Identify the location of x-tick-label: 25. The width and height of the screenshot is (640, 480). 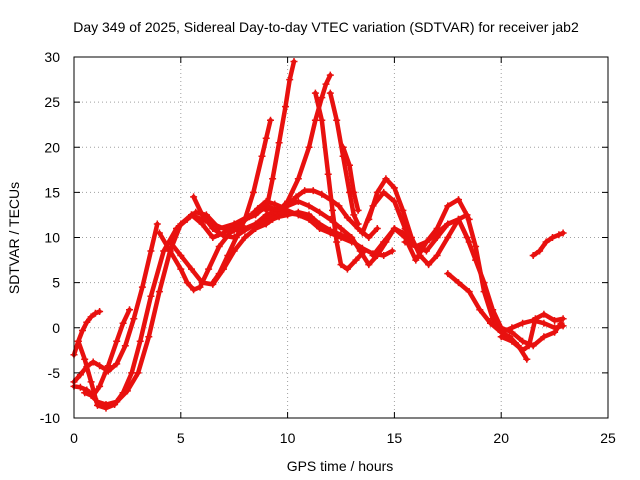
(608, 438).